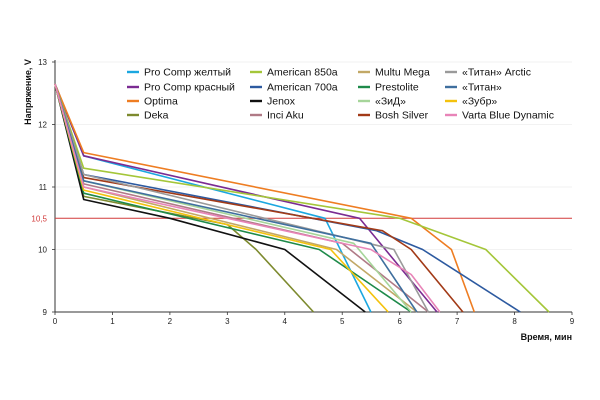 The width and height of the screenshot is (600, 400). I want to click on x-tick-label-4: 4, so click(285, 321).